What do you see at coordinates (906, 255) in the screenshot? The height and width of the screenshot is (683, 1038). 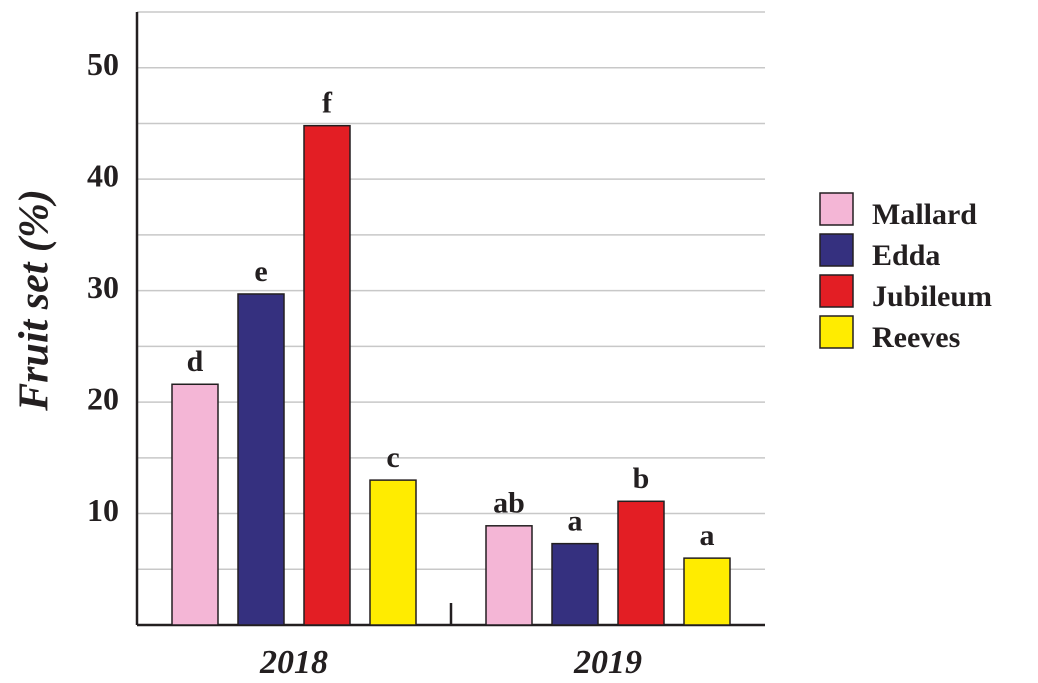 I see `legend-label: Edda` at bounding box center [906, 255].